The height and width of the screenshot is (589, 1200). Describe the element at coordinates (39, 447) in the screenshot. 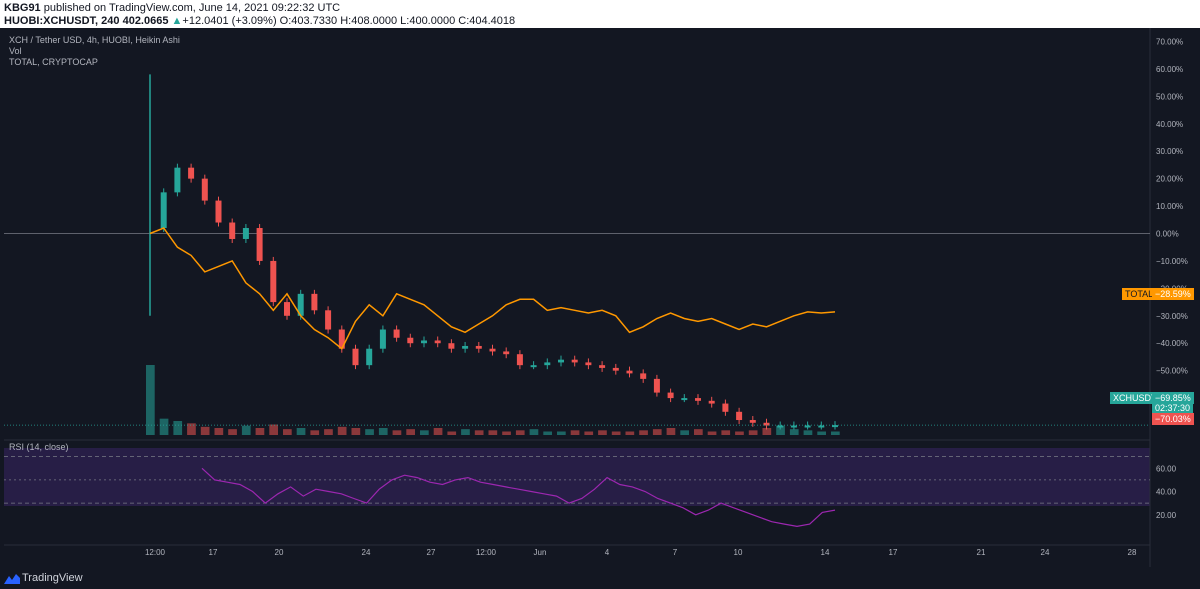

I see `rsi-legend: RSI (14, close)` at that location.